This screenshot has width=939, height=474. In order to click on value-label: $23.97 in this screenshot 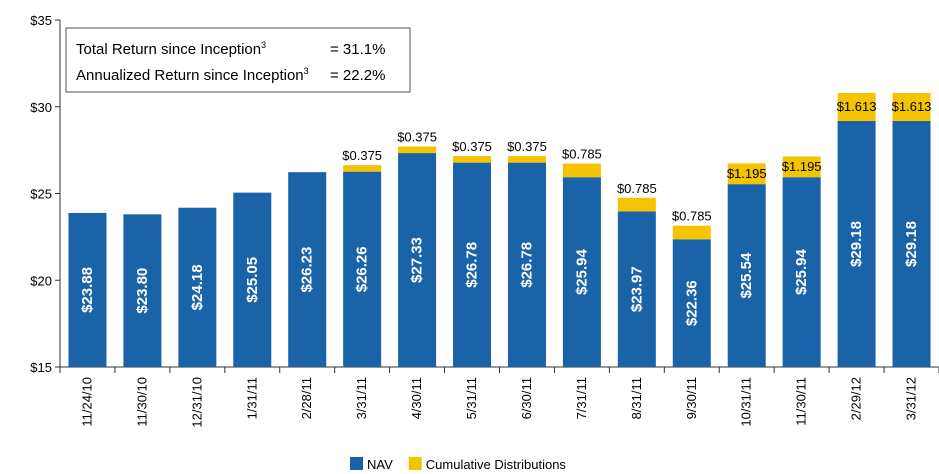, I will do `click(636, 289)`.